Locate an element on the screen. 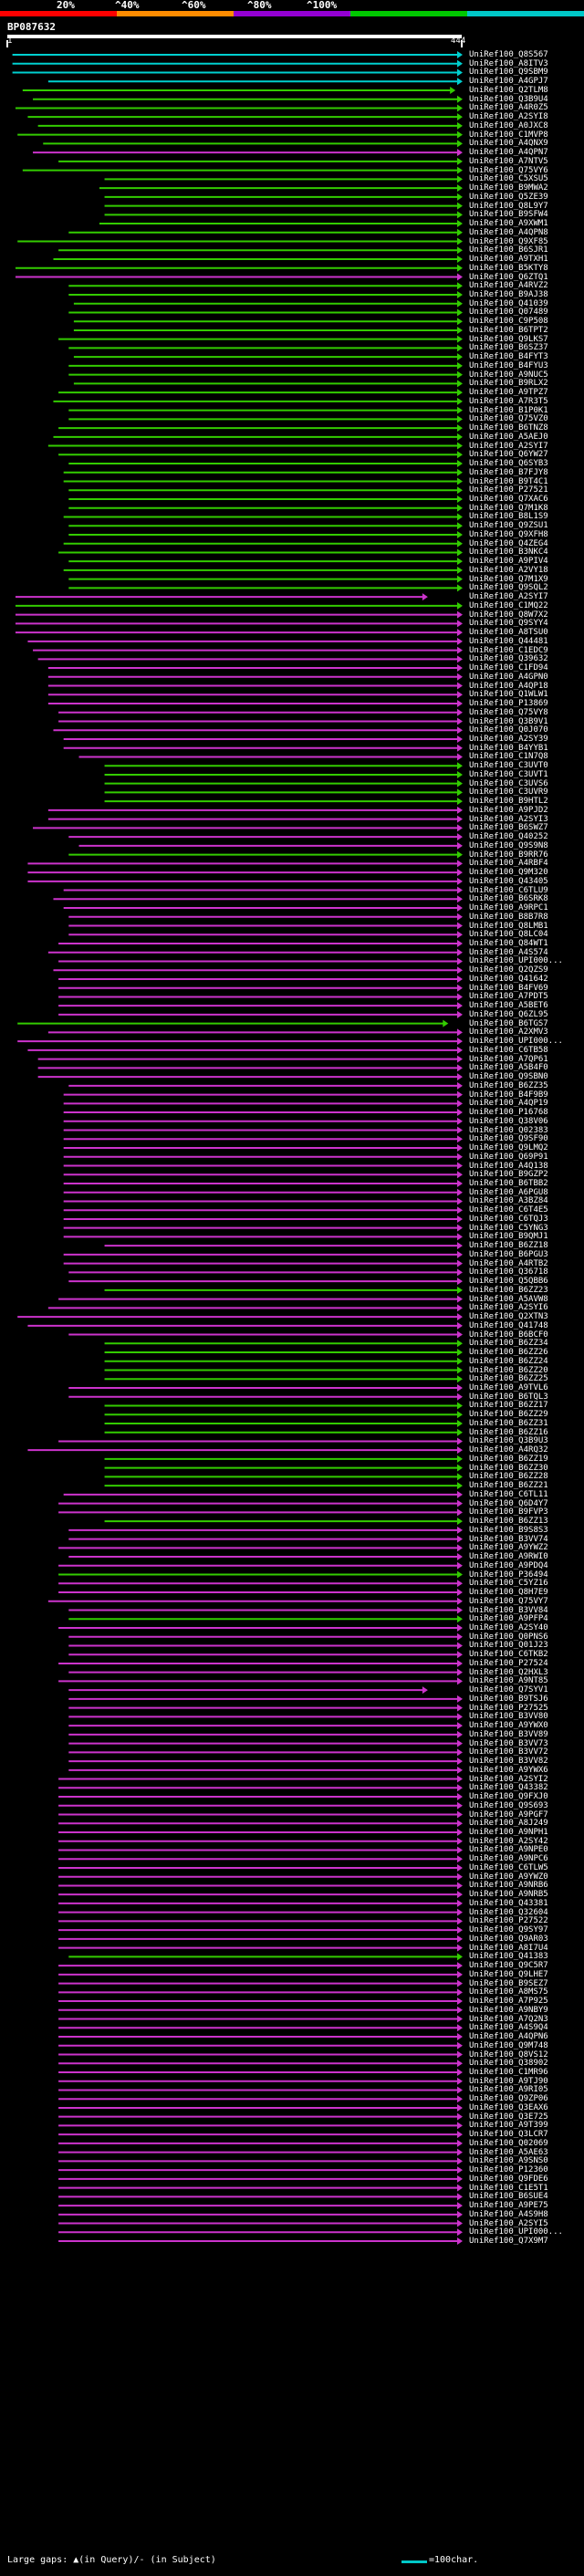 The image size is (584, 2576). hit-label: UniRef100_A5B4F0 is located at coordinates (508, 1068).